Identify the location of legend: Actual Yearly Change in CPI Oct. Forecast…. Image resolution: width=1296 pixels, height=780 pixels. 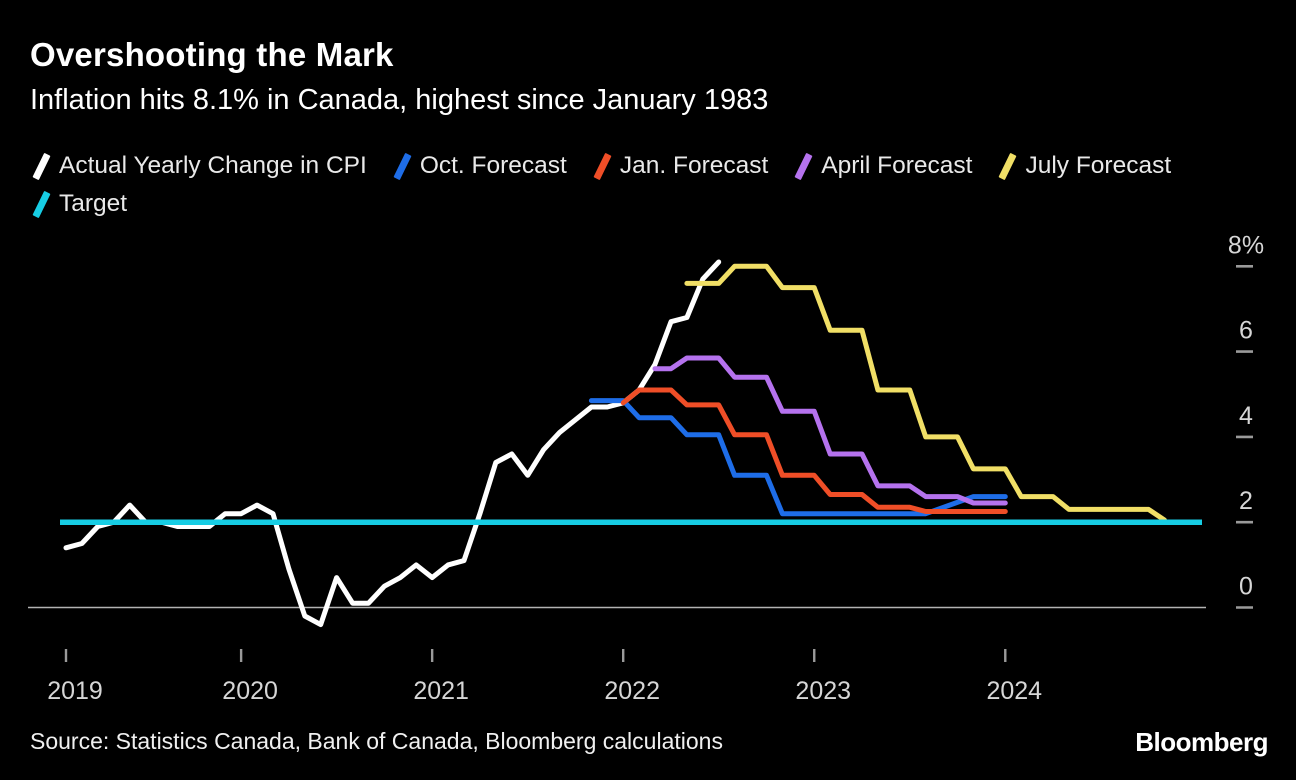
(615, 185).